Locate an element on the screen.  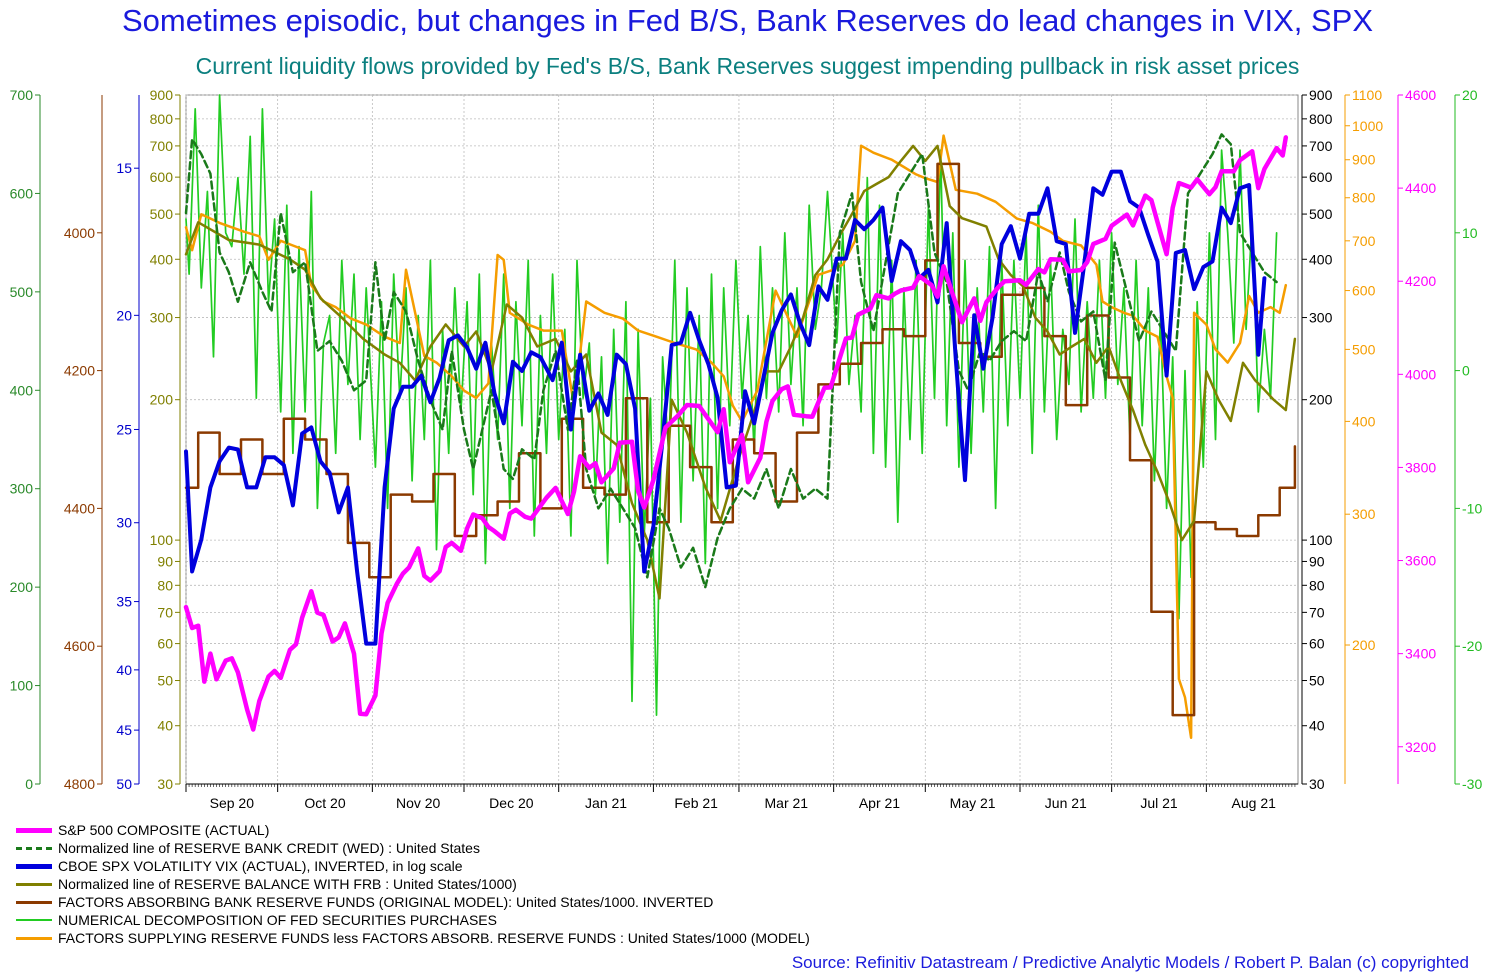
y-tick-label: 45 is located at coordinates (124, 730).